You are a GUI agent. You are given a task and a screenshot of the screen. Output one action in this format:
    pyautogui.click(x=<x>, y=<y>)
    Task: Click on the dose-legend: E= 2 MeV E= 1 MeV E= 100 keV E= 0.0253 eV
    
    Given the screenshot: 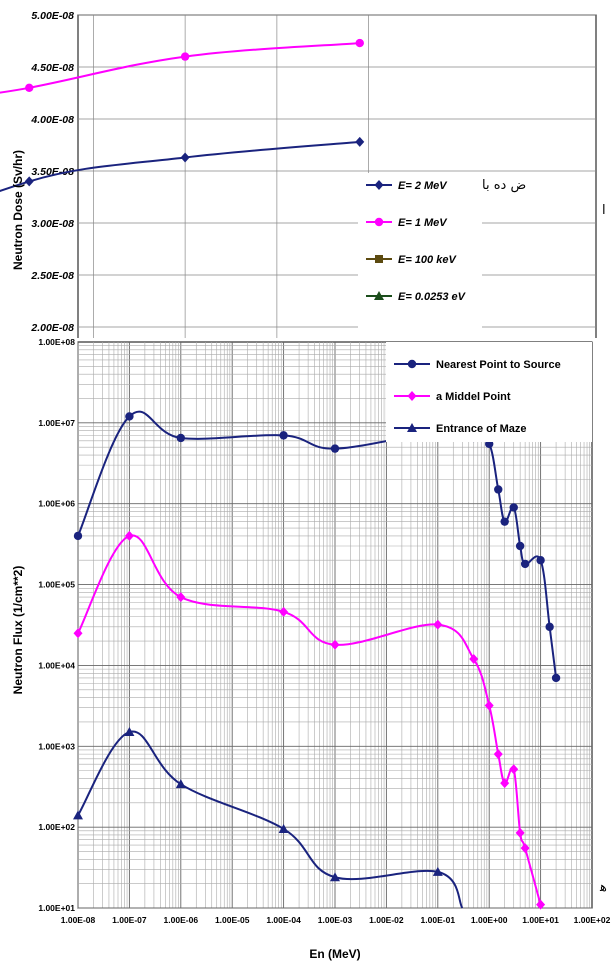 What is the action you would take?
    pyautogui.click(x=420, y=255)
    